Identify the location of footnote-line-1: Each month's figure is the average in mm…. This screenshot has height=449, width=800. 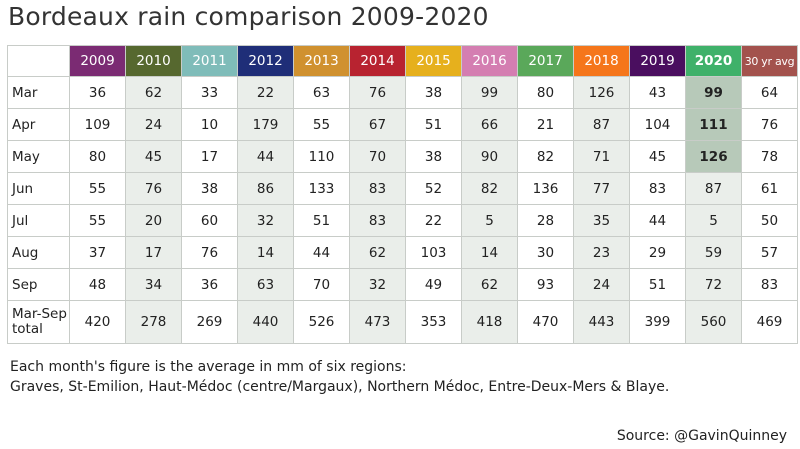
(208, 367).